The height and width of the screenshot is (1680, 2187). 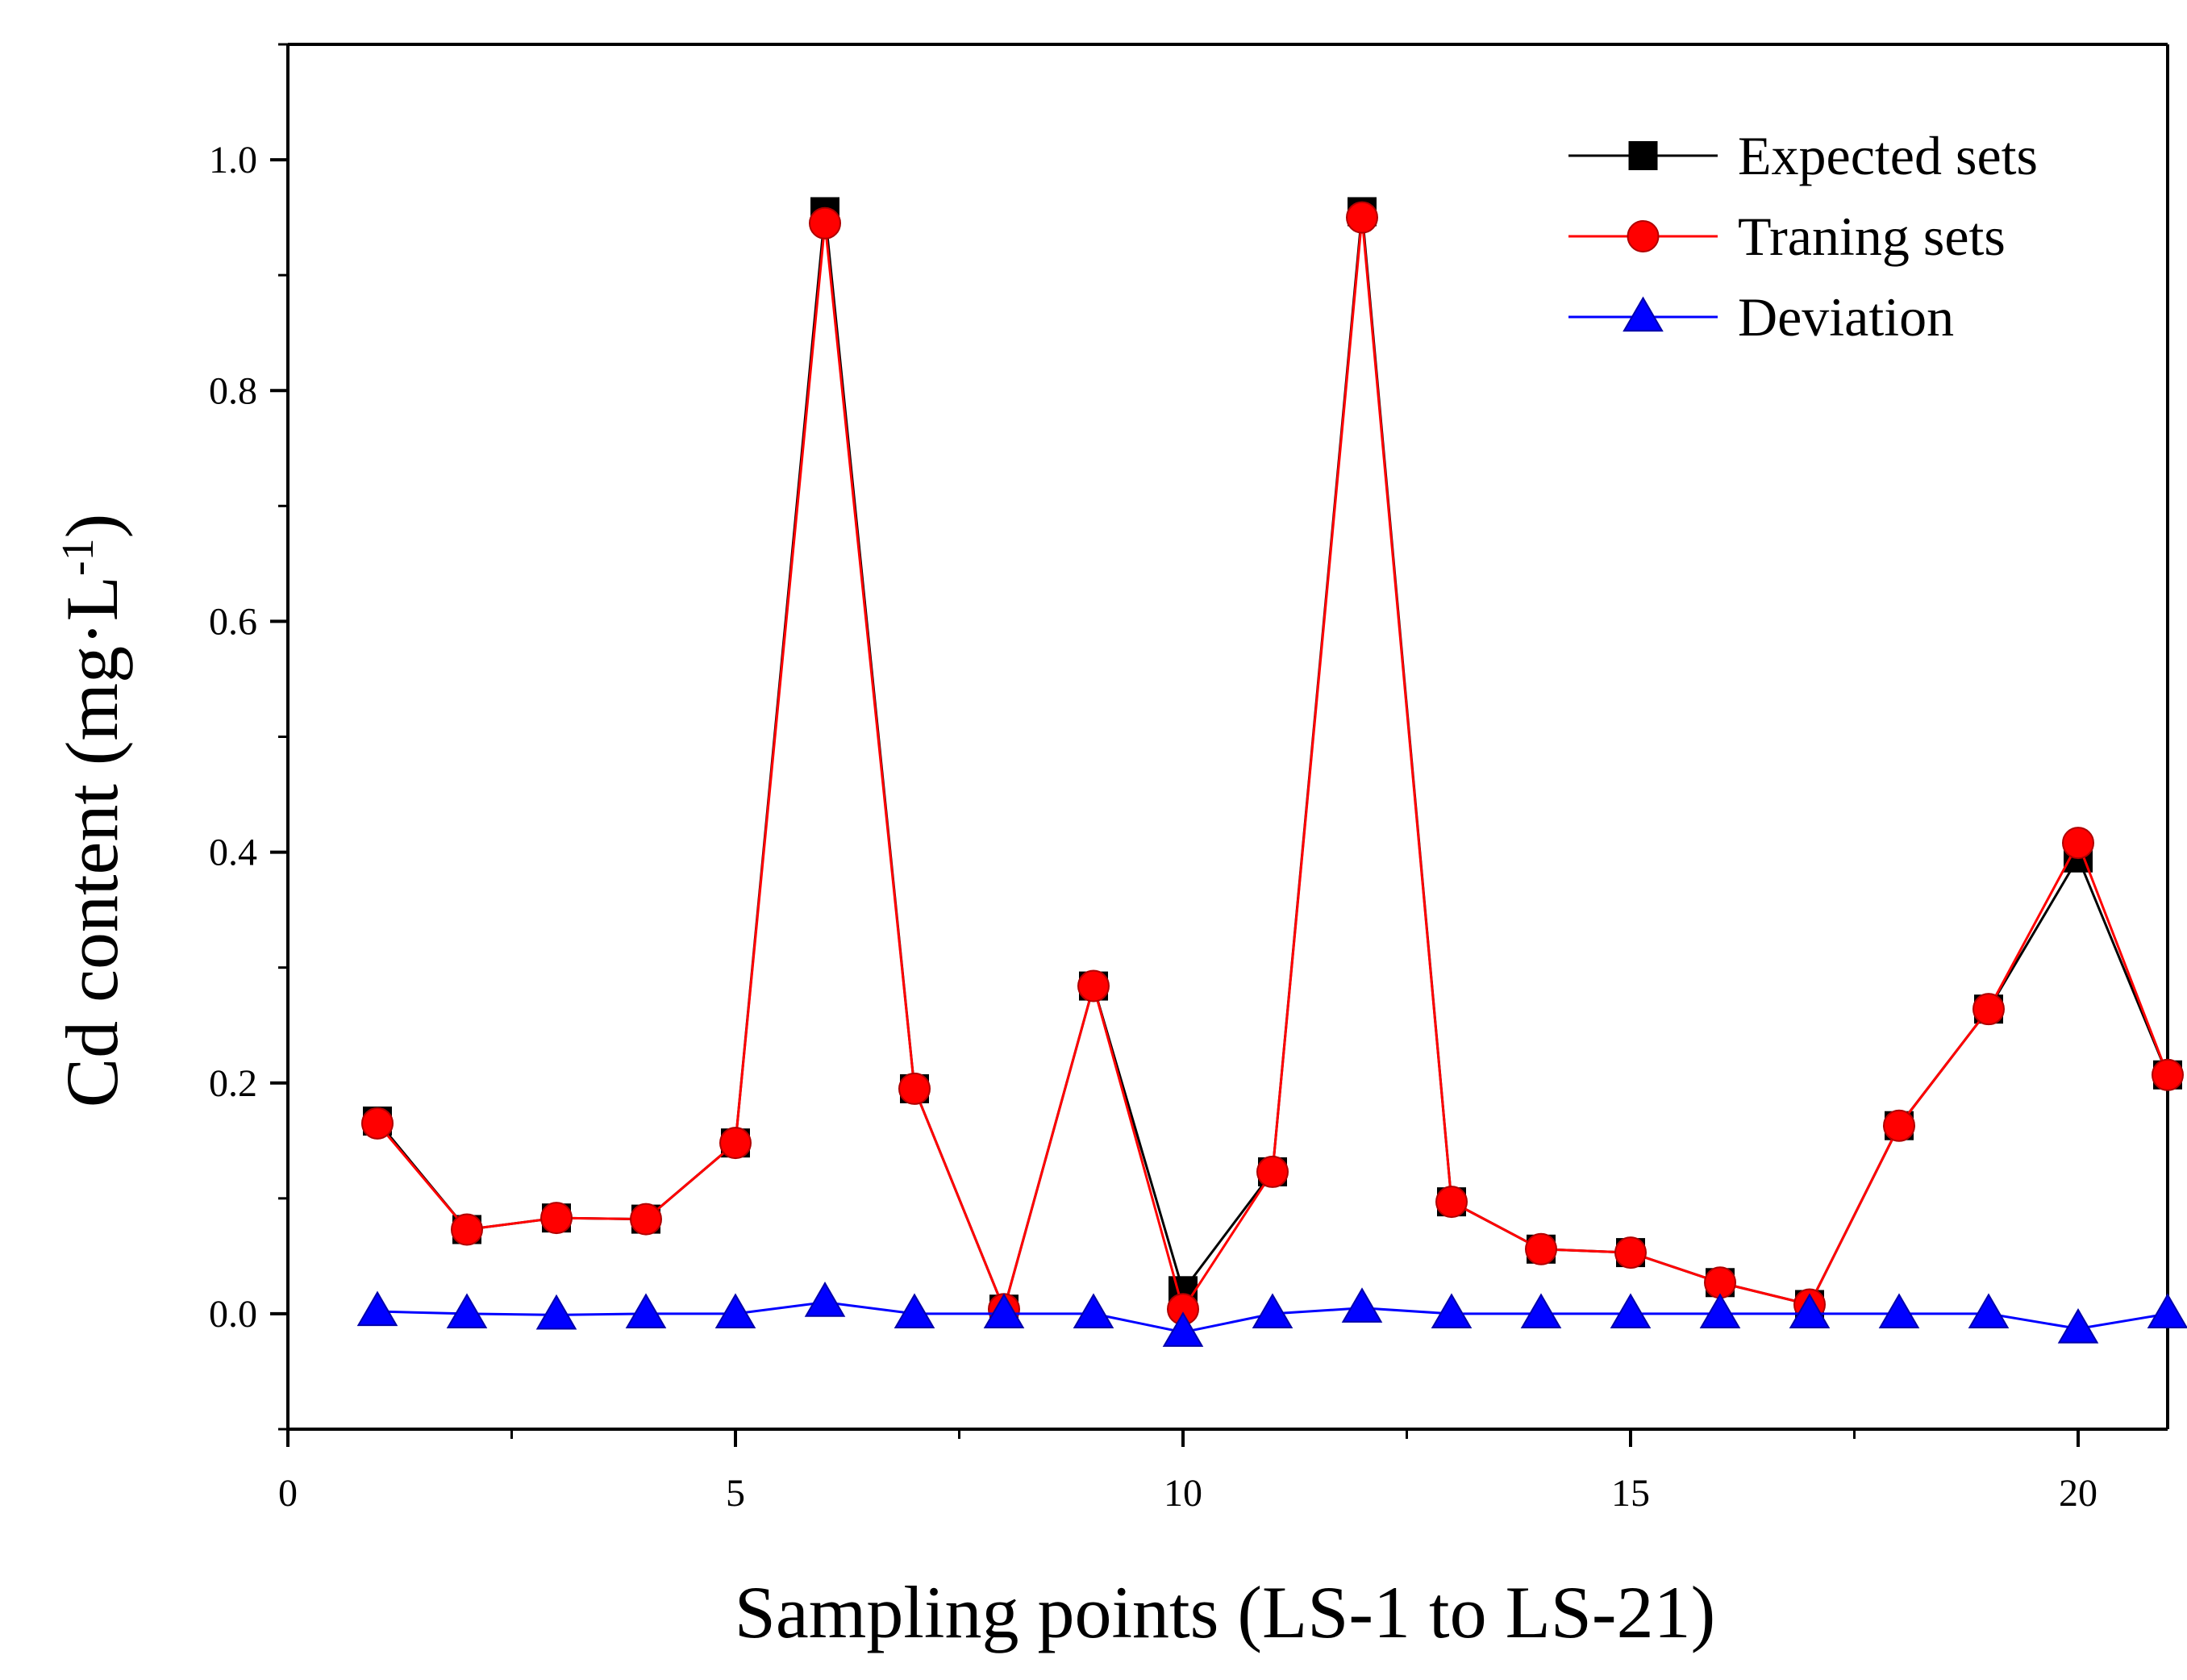 I want to click on legend-layer: Expected sets Traning sets Deviation, so click(x=1803, y=237).